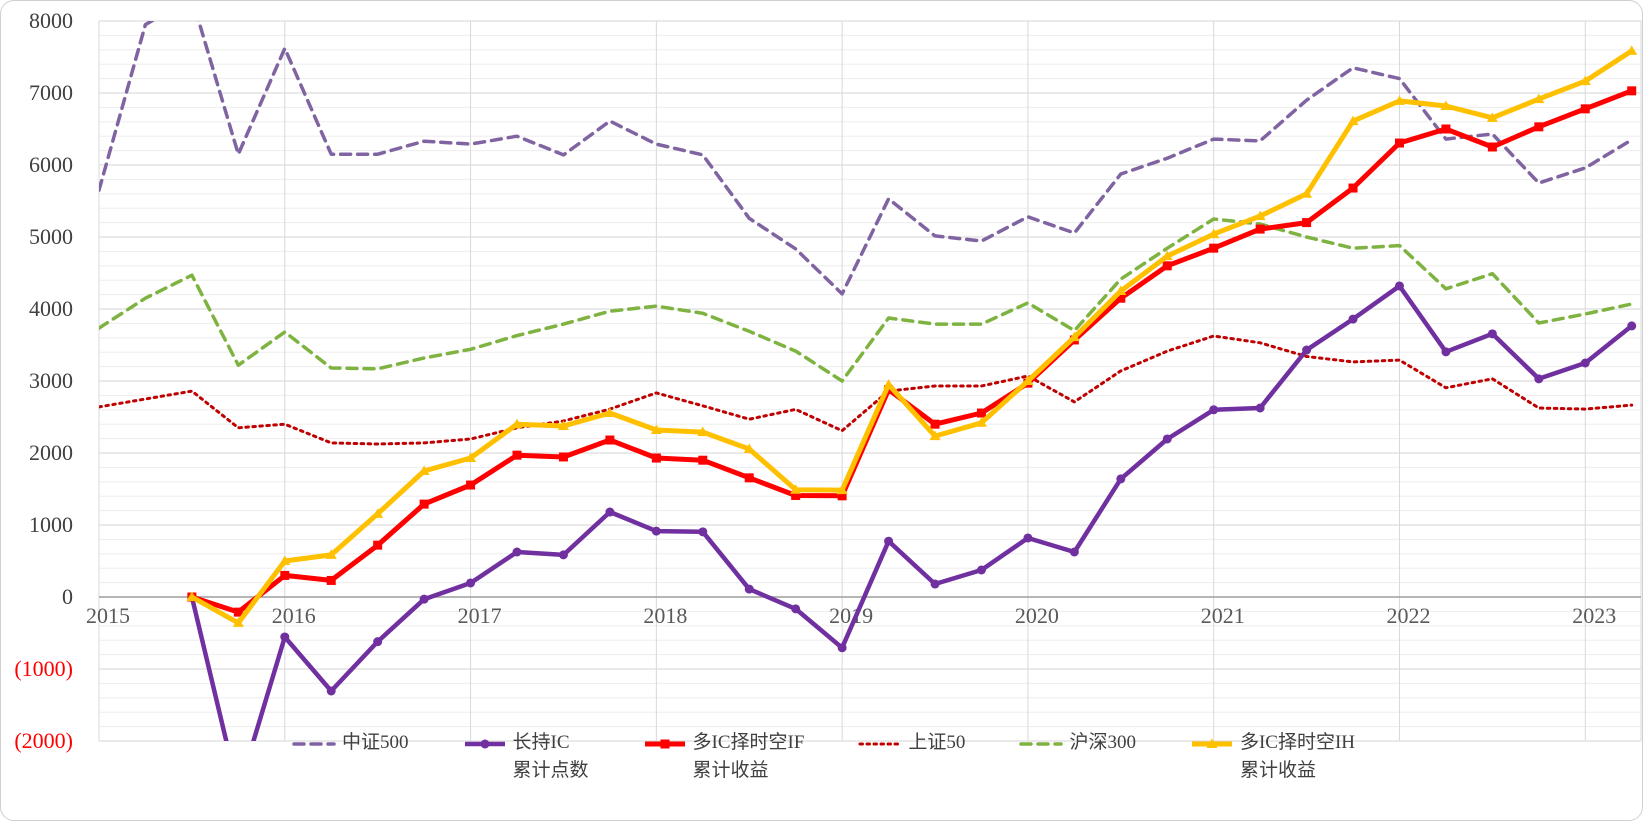  I want to click on series-line-sse50, so click(866, 390).